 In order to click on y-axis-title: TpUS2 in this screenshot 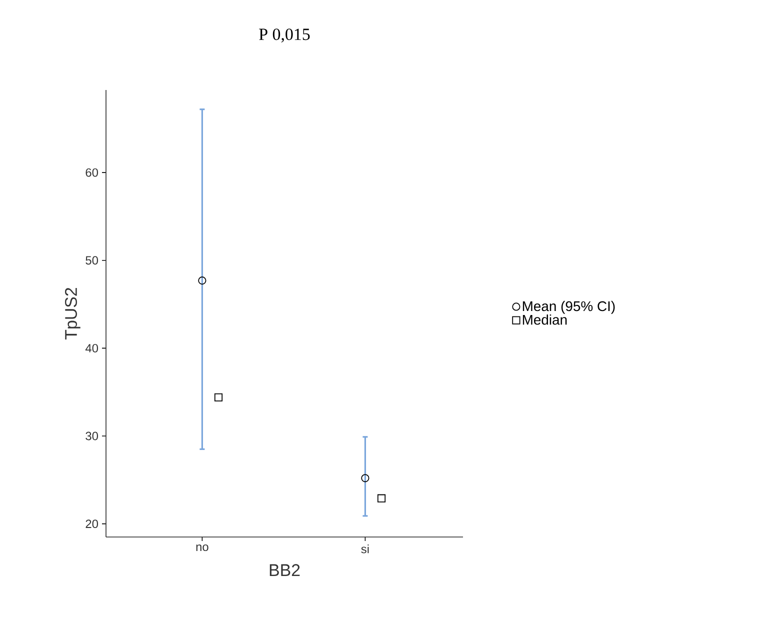, I will do `click(72, 314)`.